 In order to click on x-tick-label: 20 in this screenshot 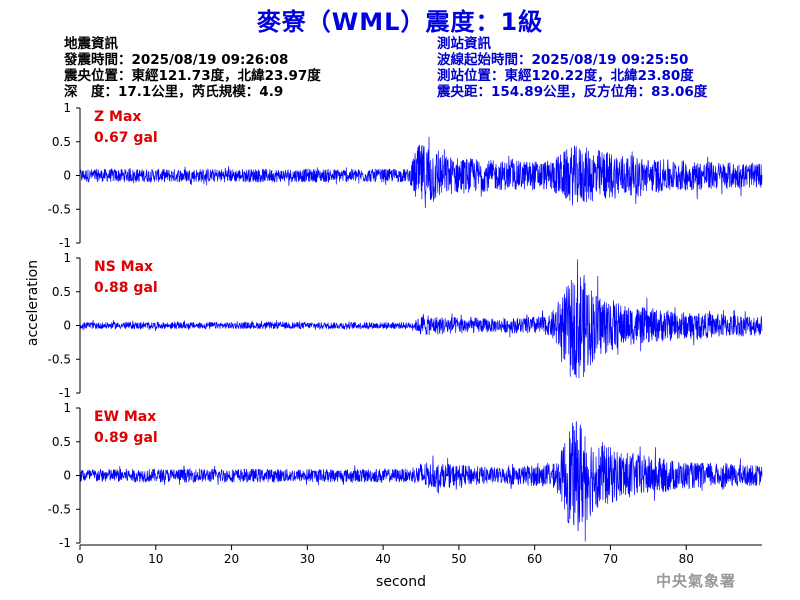, I will do `click(231, 559)`.